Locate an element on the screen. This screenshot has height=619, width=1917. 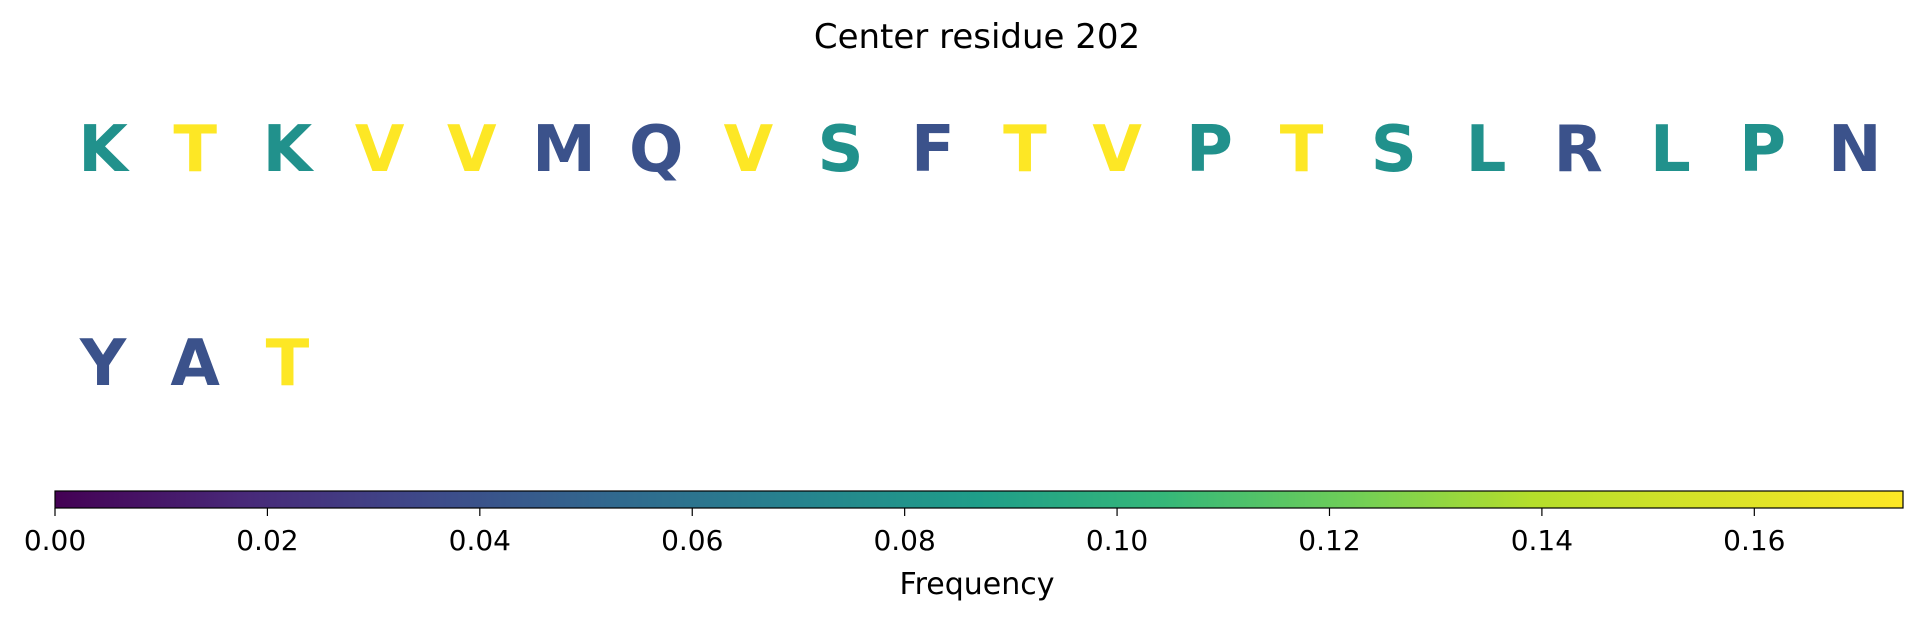
residue-letter: N is located at coordinates (1855, 150).